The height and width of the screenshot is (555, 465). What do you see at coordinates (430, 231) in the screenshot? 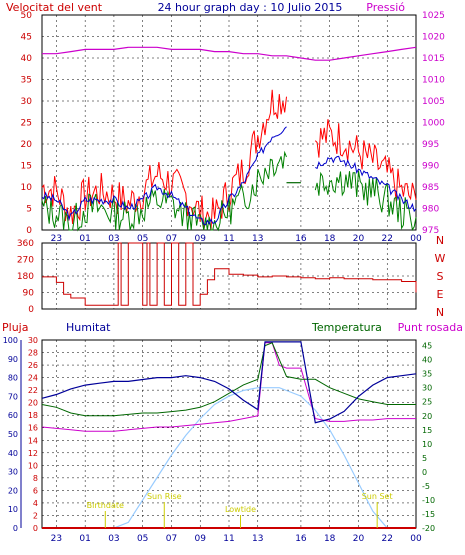
I see `pressure-y-tick-label: 975` at bounding box center [430, 231].